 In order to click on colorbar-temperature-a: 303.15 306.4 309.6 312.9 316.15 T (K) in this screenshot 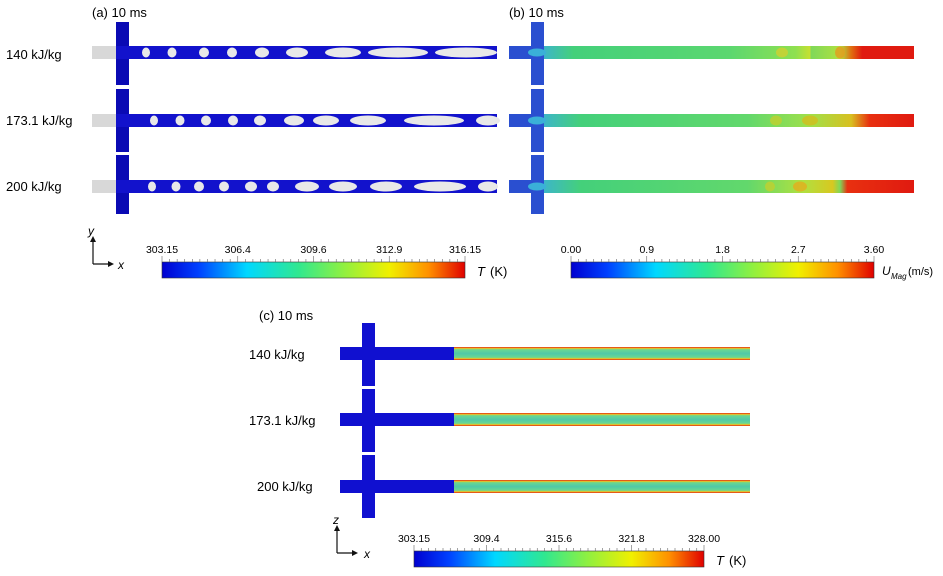, I will do `click(326, 261)`.